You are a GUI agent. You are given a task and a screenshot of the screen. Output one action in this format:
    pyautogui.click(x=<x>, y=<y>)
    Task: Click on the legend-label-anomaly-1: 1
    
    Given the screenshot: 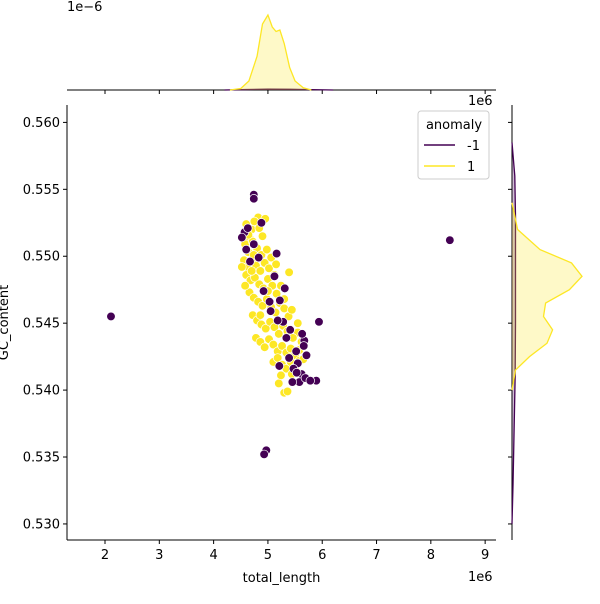 What is the action you would take?
    pyautogui.click(x=471, y=167)
    